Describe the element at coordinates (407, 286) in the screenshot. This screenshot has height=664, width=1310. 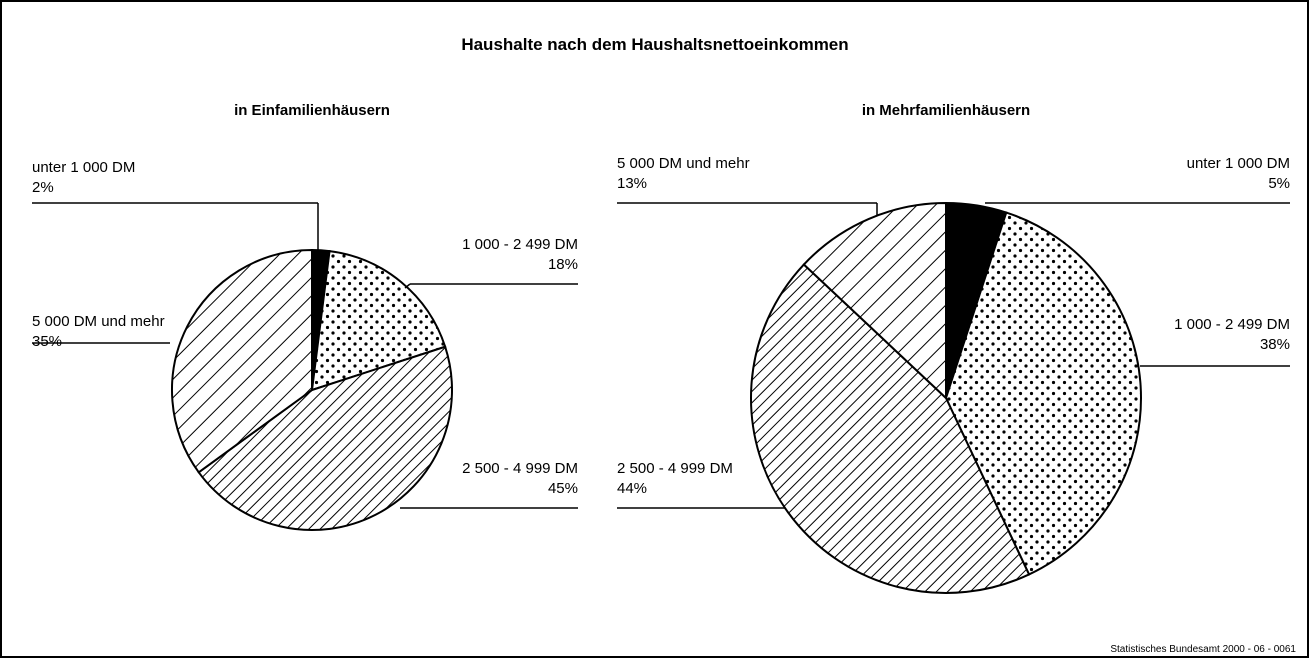
I see `leader-line` at that location.